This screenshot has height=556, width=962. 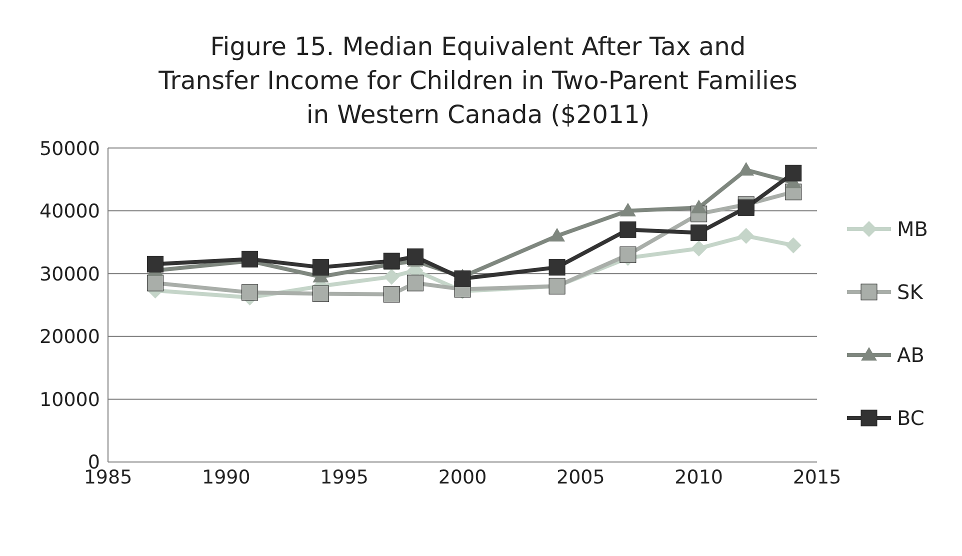 What do you see at coordinates (817, 477) in the screenshot?
I see `x-tick-label: 2015` at bounding box center [817, 477].